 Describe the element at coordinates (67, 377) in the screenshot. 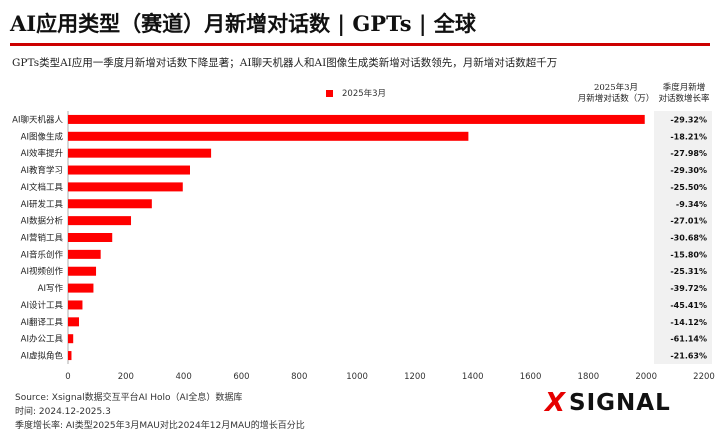

I see `x-tick-label: 0` at that location.